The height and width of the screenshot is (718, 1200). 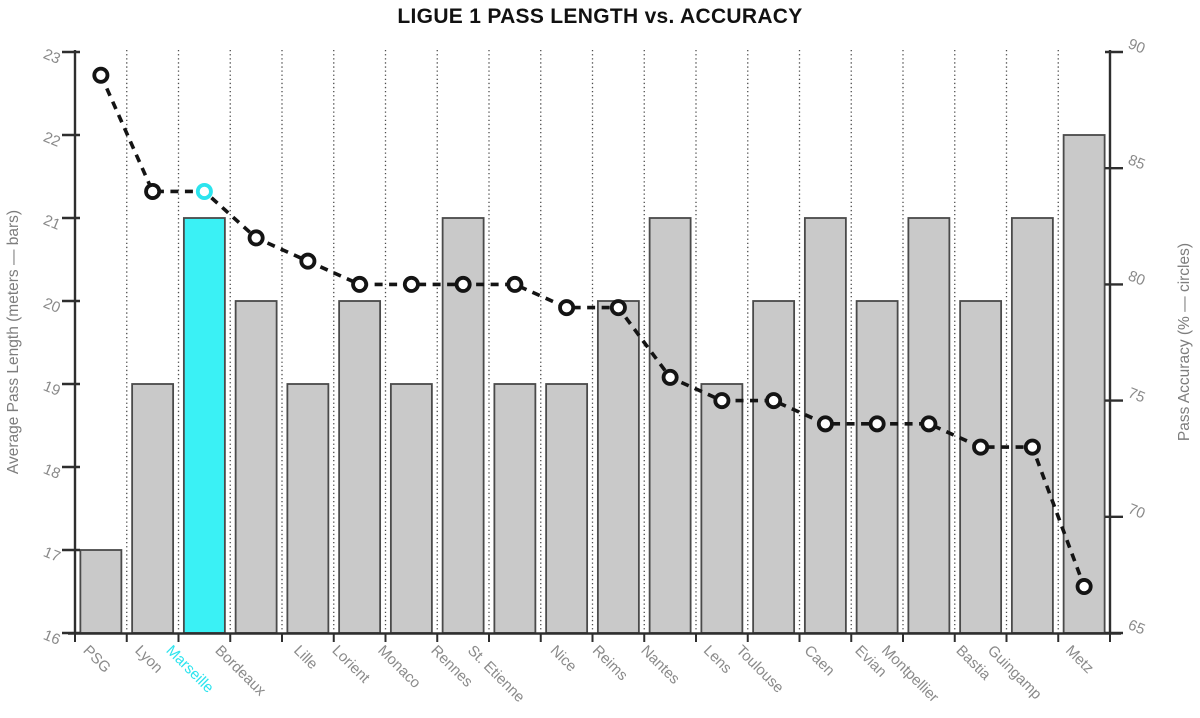 What do you see at coordinates (256, 467) in the screenshot?
I see `bar-Bordeaux` at bounding box center [256, 467].